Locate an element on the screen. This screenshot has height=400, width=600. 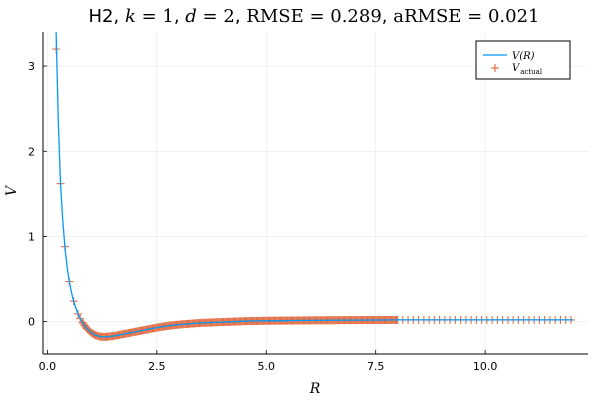
title-d-value: = 2 is located at coordinates (216, 16).